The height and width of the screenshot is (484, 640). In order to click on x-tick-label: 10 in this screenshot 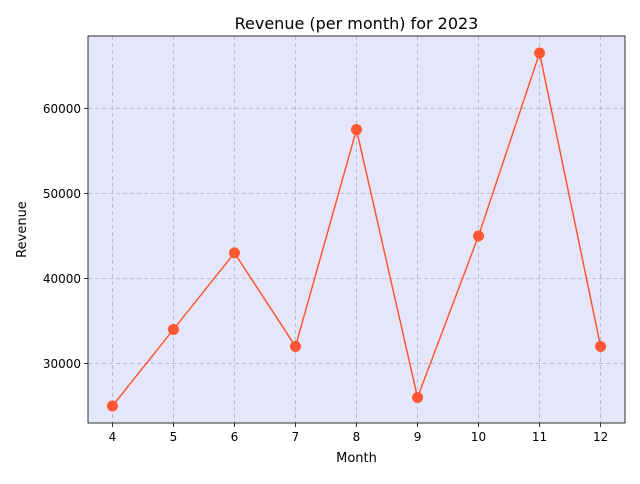, I will do `click(478, 437)`.